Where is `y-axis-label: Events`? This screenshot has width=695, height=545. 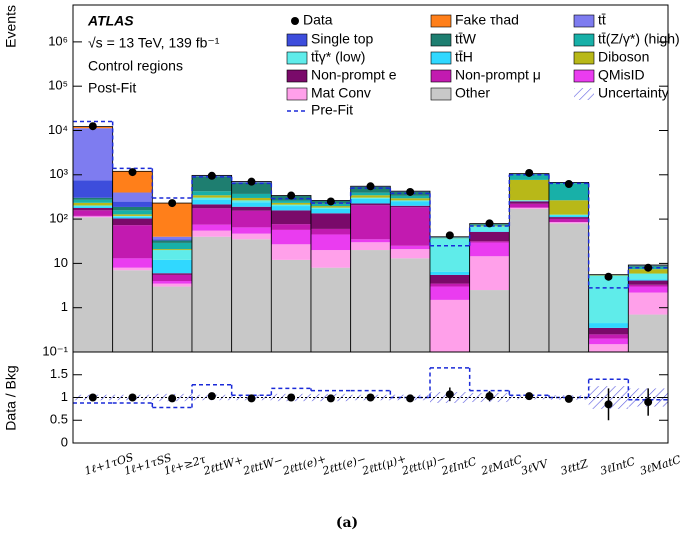
y-axis-label: Events is located at coordinates (11, 26).